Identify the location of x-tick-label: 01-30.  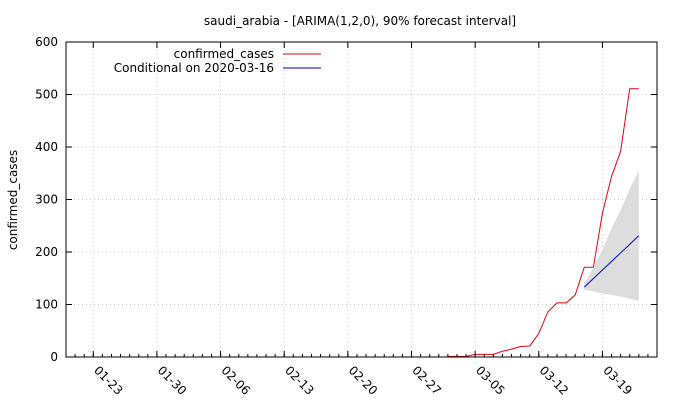
(172, 380).